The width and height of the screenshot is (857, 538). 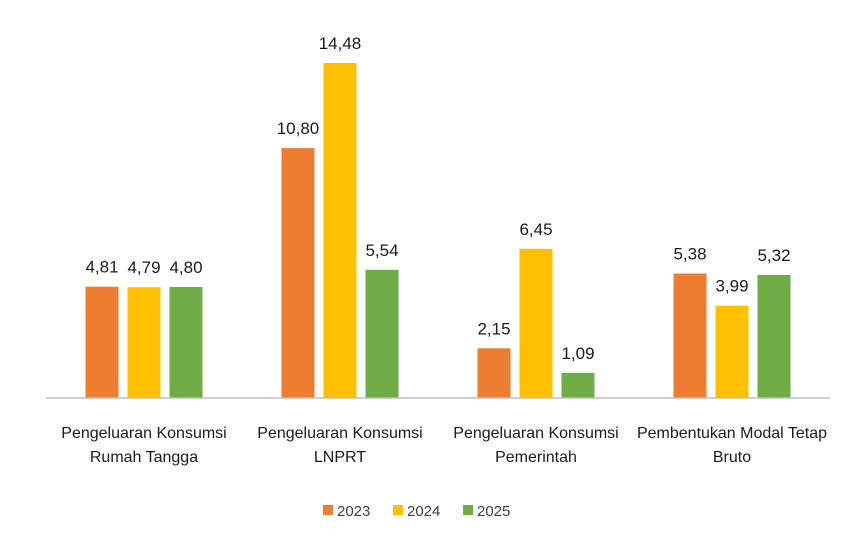 I want to click on data-label-2025-cat-0: 4,80, so click(x=185, y=267).